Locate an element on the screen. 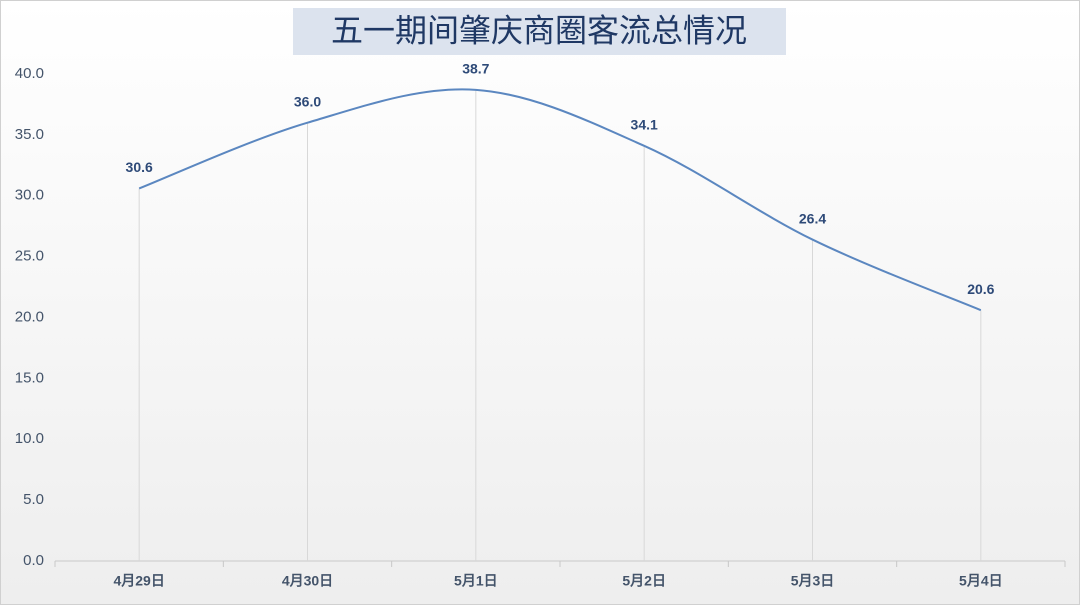 This screenshot has height=605, width=1080. data-label: 26.4 is located at coordinates (812, 218).